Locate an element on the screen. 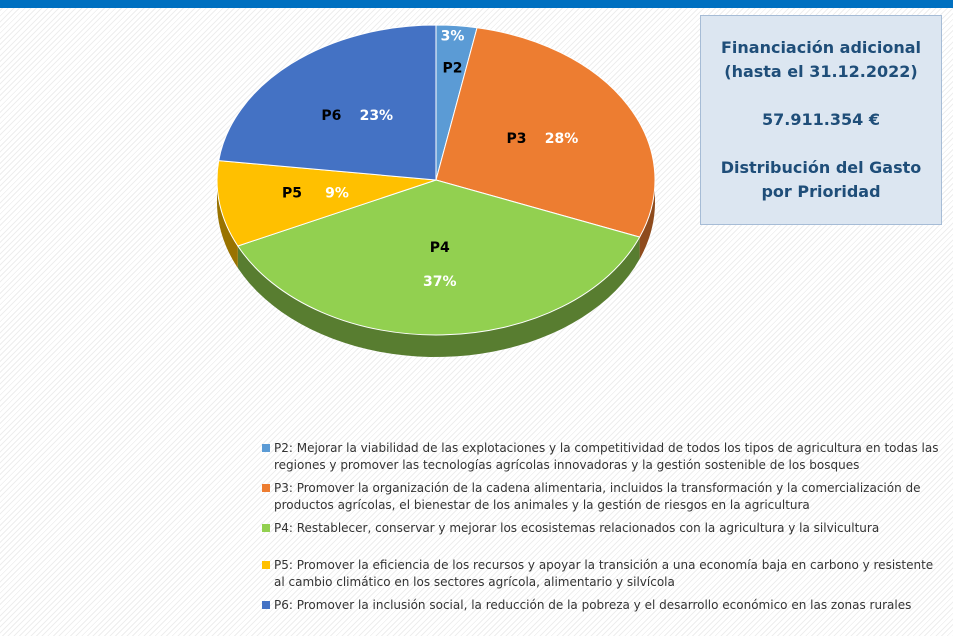 The image size is (953, 636). top-bar is located at coordinates (476, 4).